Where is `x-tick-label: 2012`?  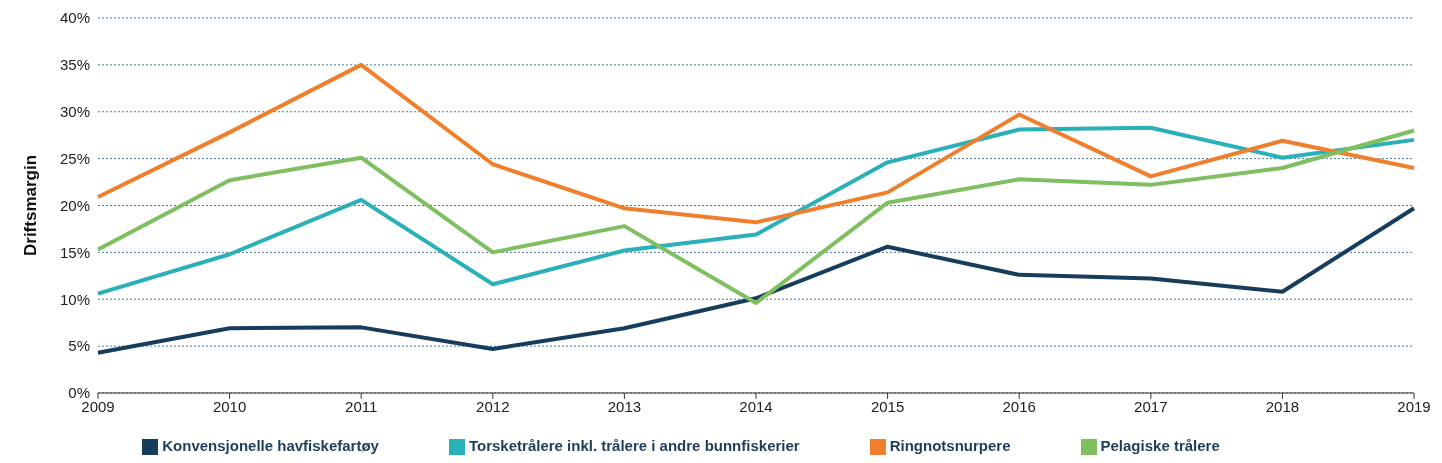 x-tick-label: 2012 is located at coordinates (493, 406).